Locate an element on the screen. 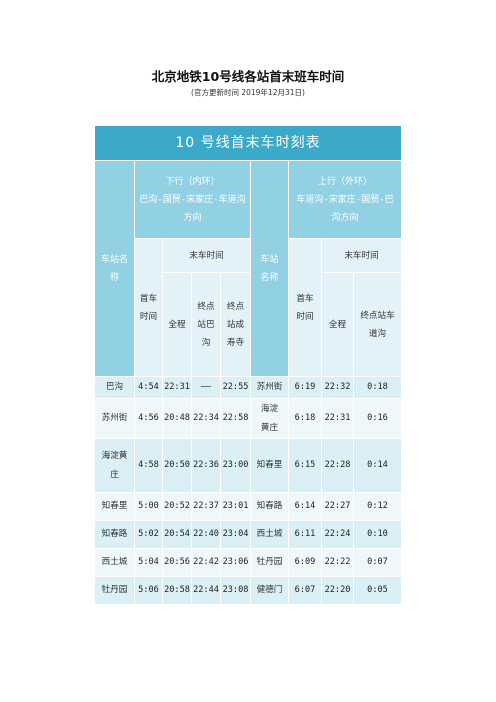  first-train-up: 6:14 is located at coordinates (305, 506).